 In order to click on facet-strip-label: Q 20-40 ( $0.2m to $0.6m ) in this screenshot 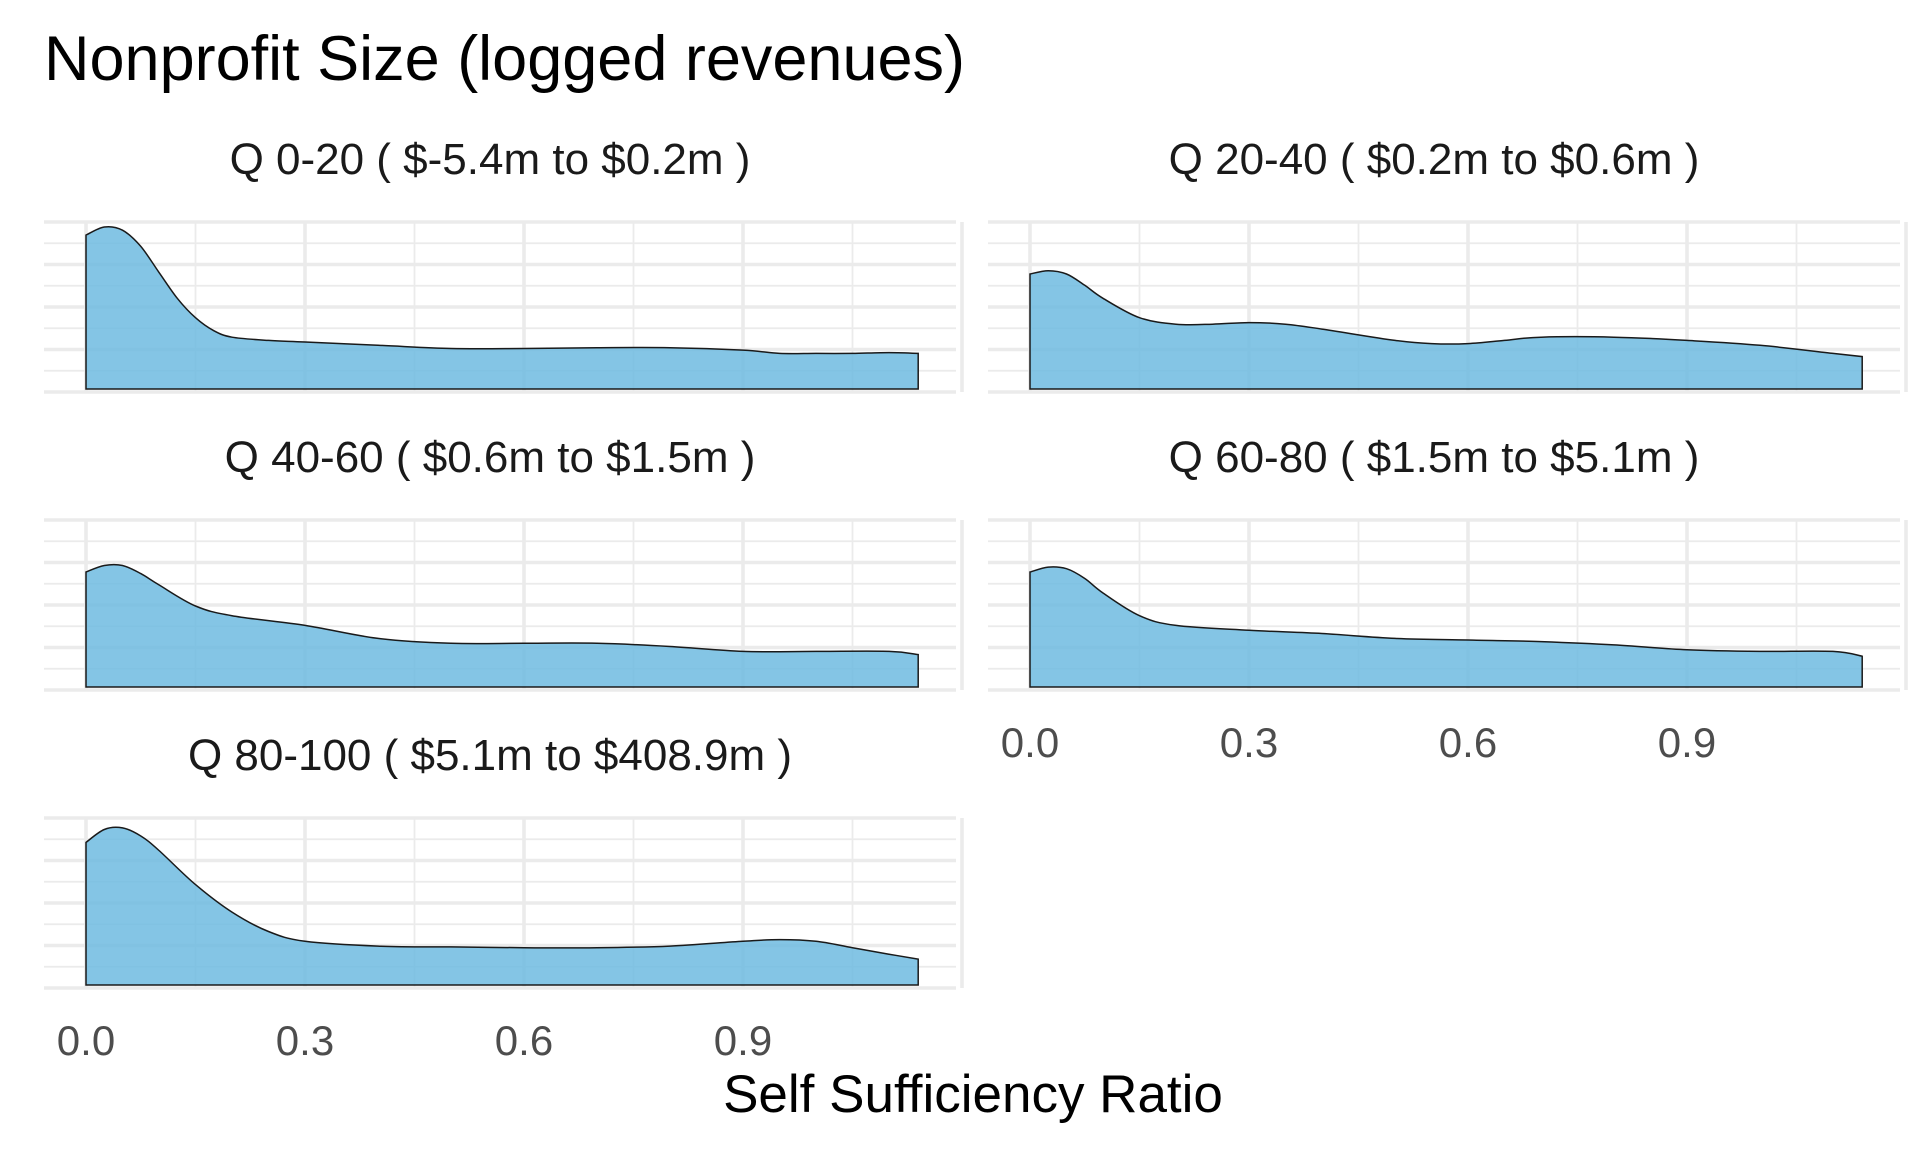, I will do `click(1434, 159)`.